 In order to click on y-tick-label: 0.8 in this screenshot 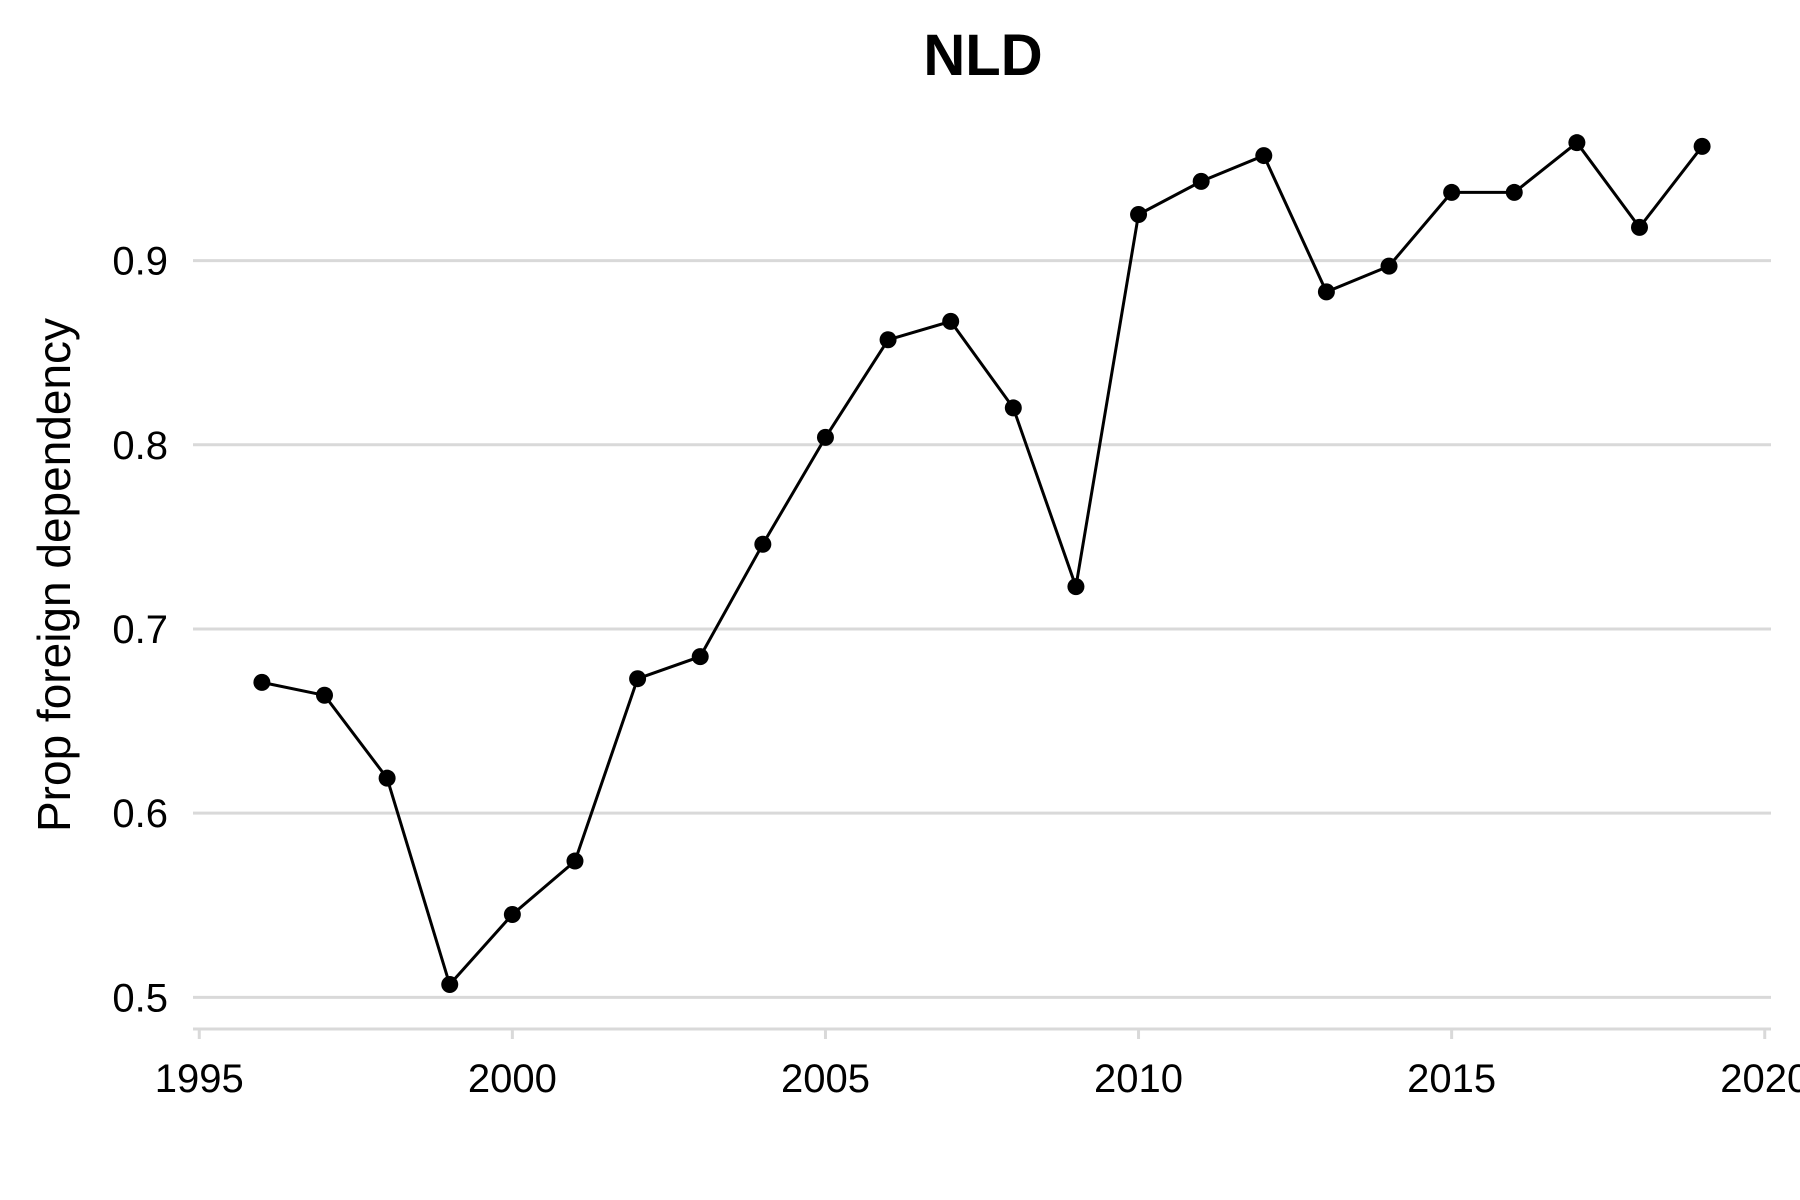, I will do `click(140, 446)`.